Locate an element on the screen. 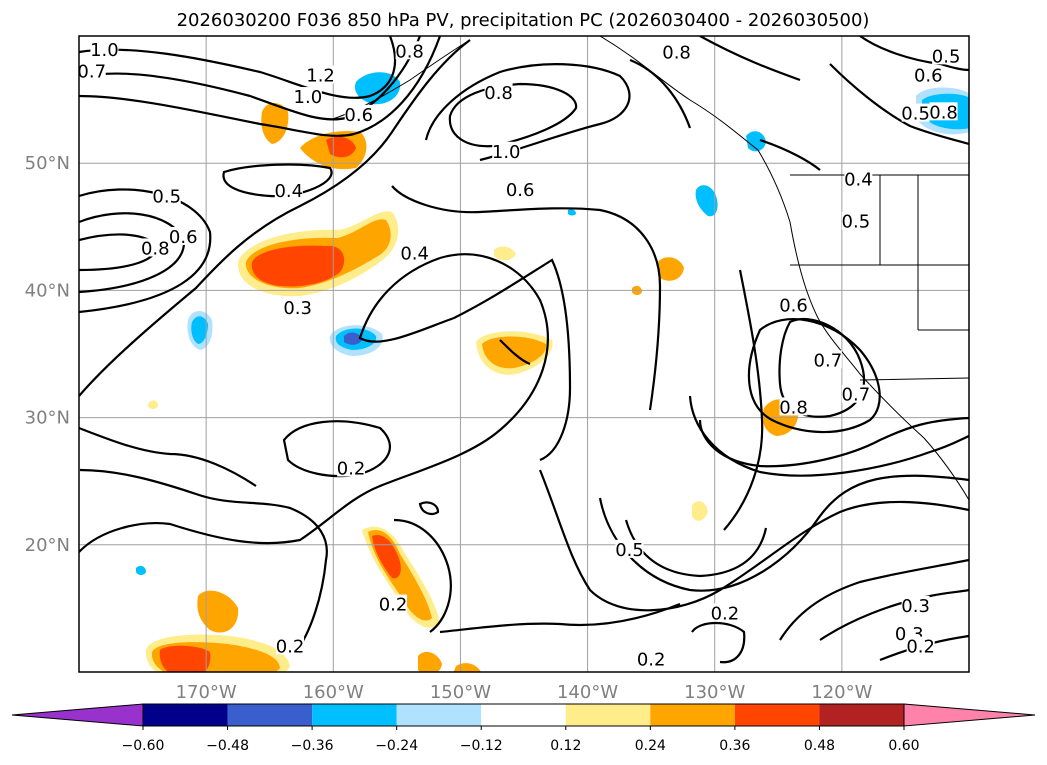 This screenshot has width=1047, height=765. contour-label: 1.2 is located at coordinates (320, 75).